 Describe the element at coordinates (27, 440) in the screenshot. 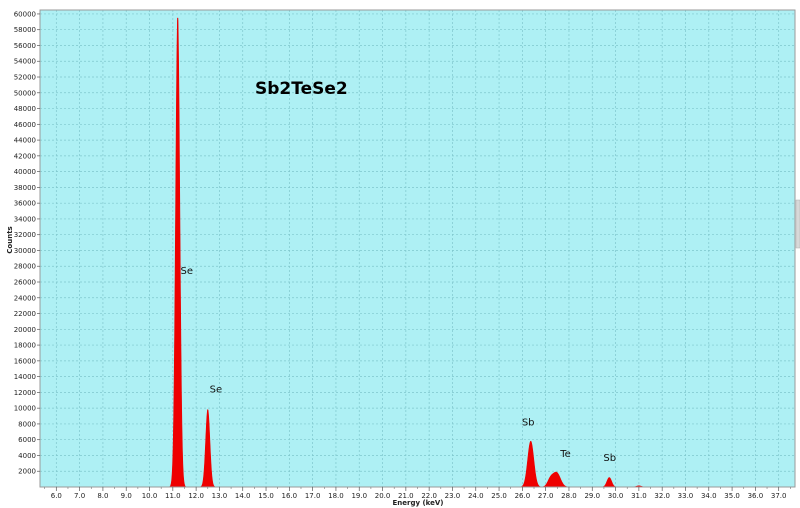

I see `y-tick-label: 6000` at that location.